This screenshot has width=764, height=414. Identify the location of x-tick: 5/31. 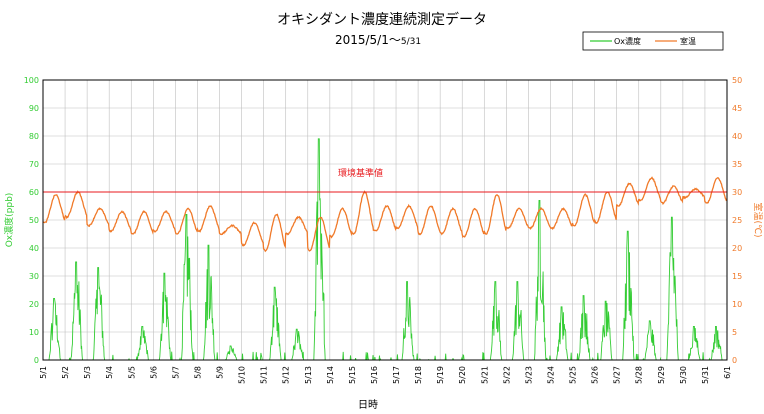
(705, 375).